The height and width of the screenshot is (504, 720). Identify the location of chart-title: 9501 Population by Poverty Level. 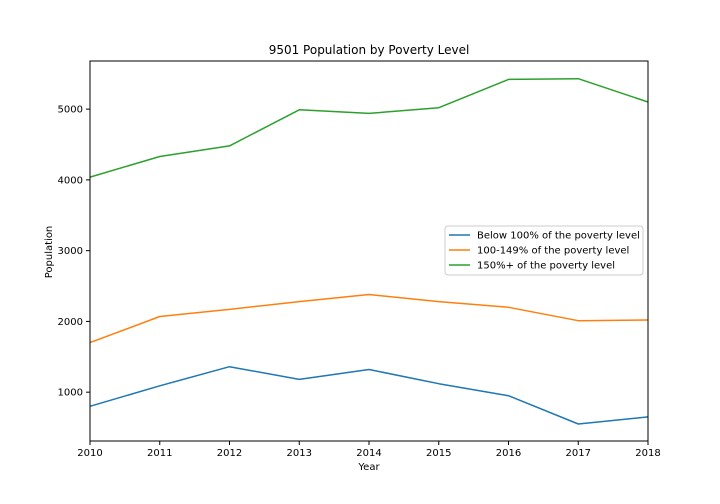
(369, 50).